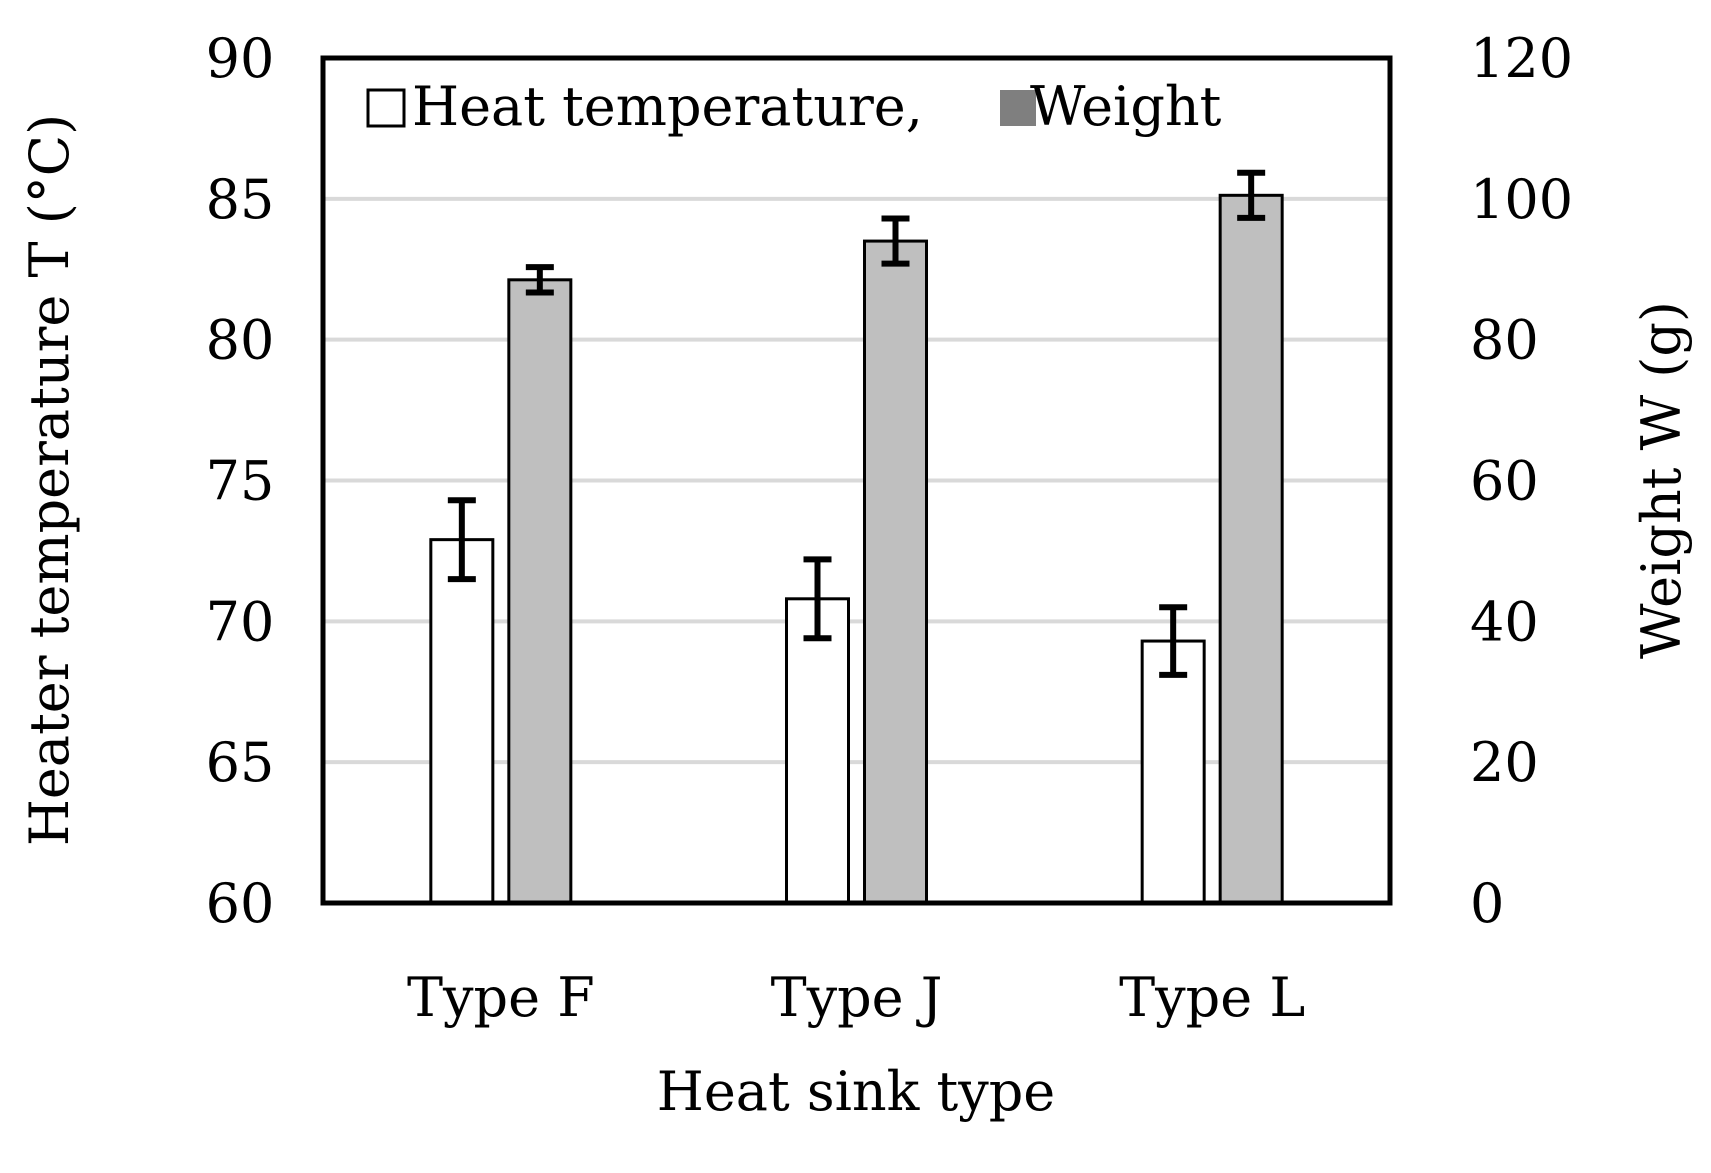 This screenshot has width=1711, height=1173. I want to click on right-axis-ticks: 0 20 40 60 80 100 120, so click(1521, 481).